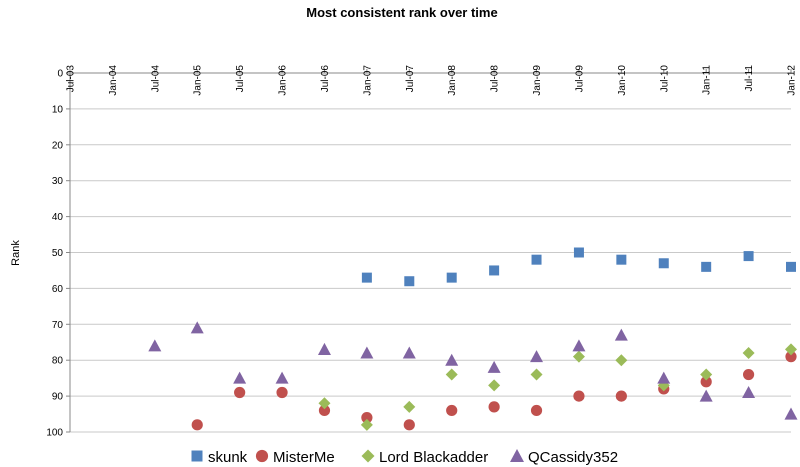 This screenshot has height=467, width=800. What do you see at coordinates (325, 79) in the screenshot?
I see `x-tick-label: Jul-06` at bounding box center [325, 79].